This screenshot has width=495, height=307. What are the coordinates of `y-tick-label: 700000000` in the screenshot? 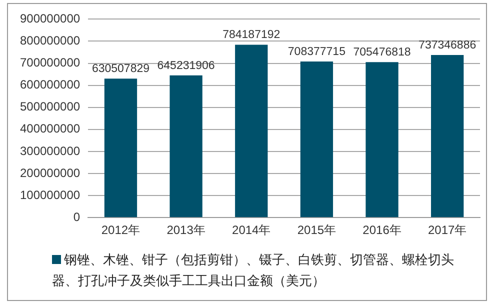 It's located at (50, 63).